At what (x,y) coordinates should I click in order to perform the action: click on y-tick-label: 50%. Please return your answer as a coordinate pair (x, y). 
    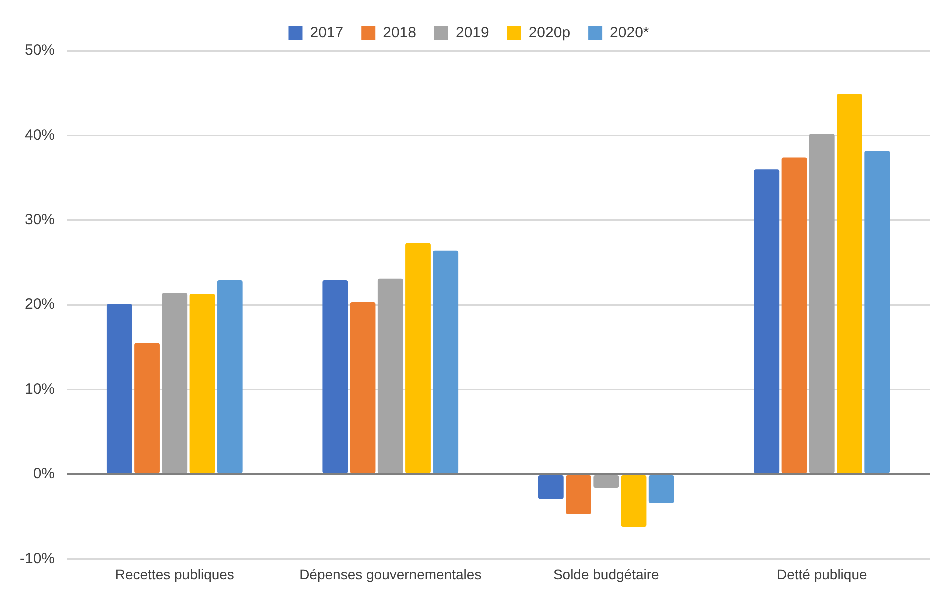
    Looking at the image, I should click on (40, 51).